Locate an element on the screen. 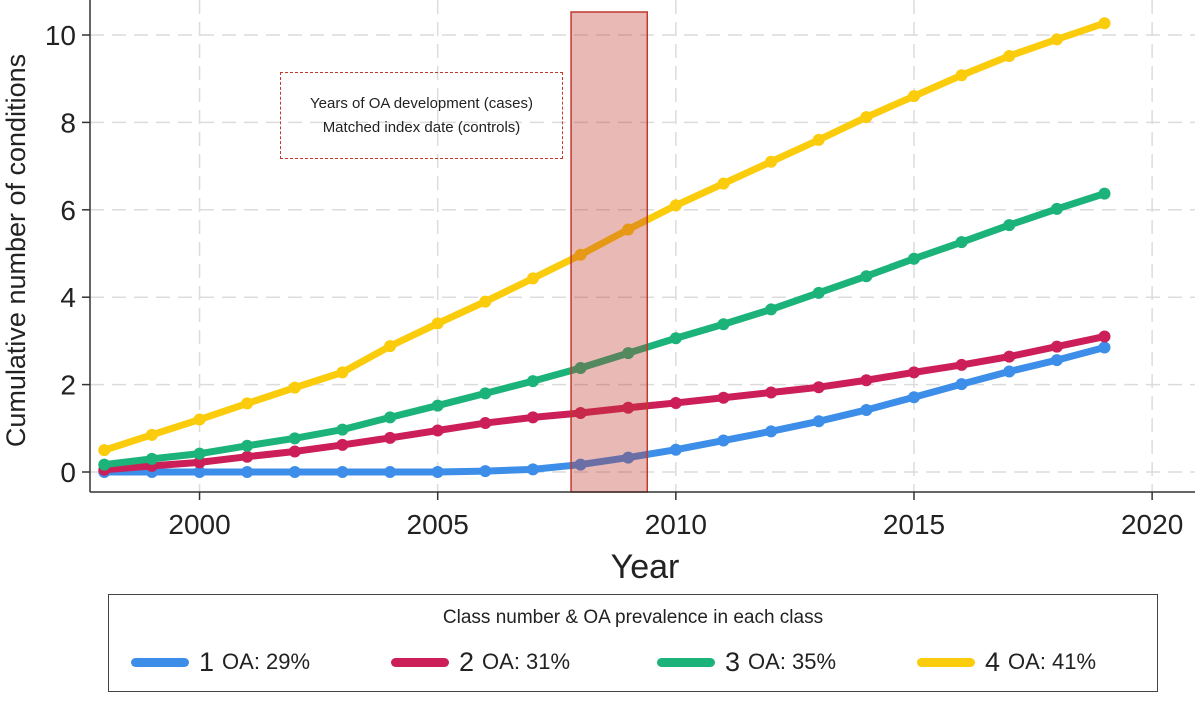  oa-development-band is located at coordinates (609, 252).